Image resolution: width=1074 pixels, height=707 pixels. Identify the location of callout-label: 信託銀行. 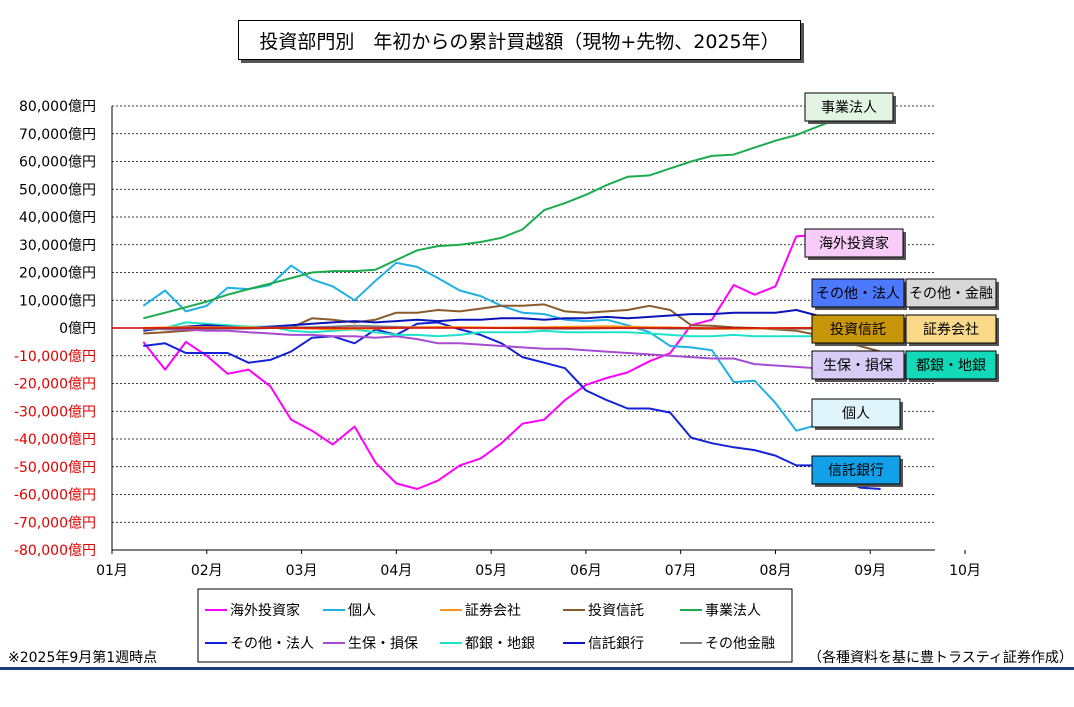
(856, 471).